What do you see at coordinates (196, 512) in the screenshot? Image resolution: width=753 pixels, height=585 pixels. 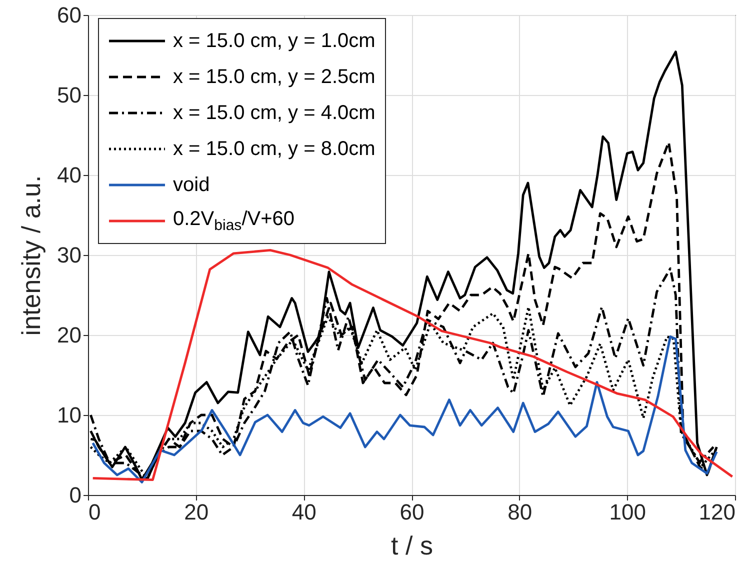 I see `x-tick-label: 20` at bounding box center [196, 512].